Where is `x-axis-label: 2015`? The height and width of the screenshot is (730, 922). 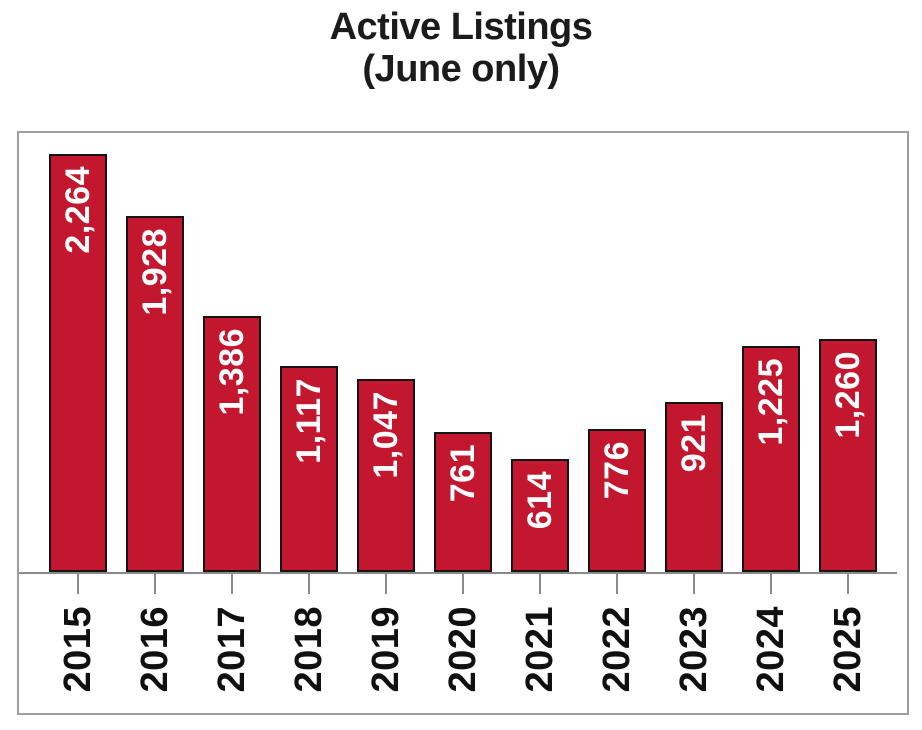 x-axis-label: 2015 is located at coordinates (78, 649).